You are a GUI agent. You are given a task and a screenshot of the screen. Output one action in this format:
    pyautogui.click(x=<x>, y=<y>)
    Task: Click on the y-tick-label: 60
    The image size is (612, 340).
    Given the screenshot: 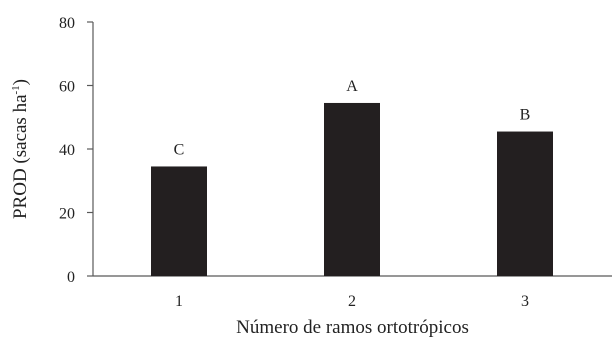 What is the action you would take?
    pyautogui.click(x=67, y=87)
    